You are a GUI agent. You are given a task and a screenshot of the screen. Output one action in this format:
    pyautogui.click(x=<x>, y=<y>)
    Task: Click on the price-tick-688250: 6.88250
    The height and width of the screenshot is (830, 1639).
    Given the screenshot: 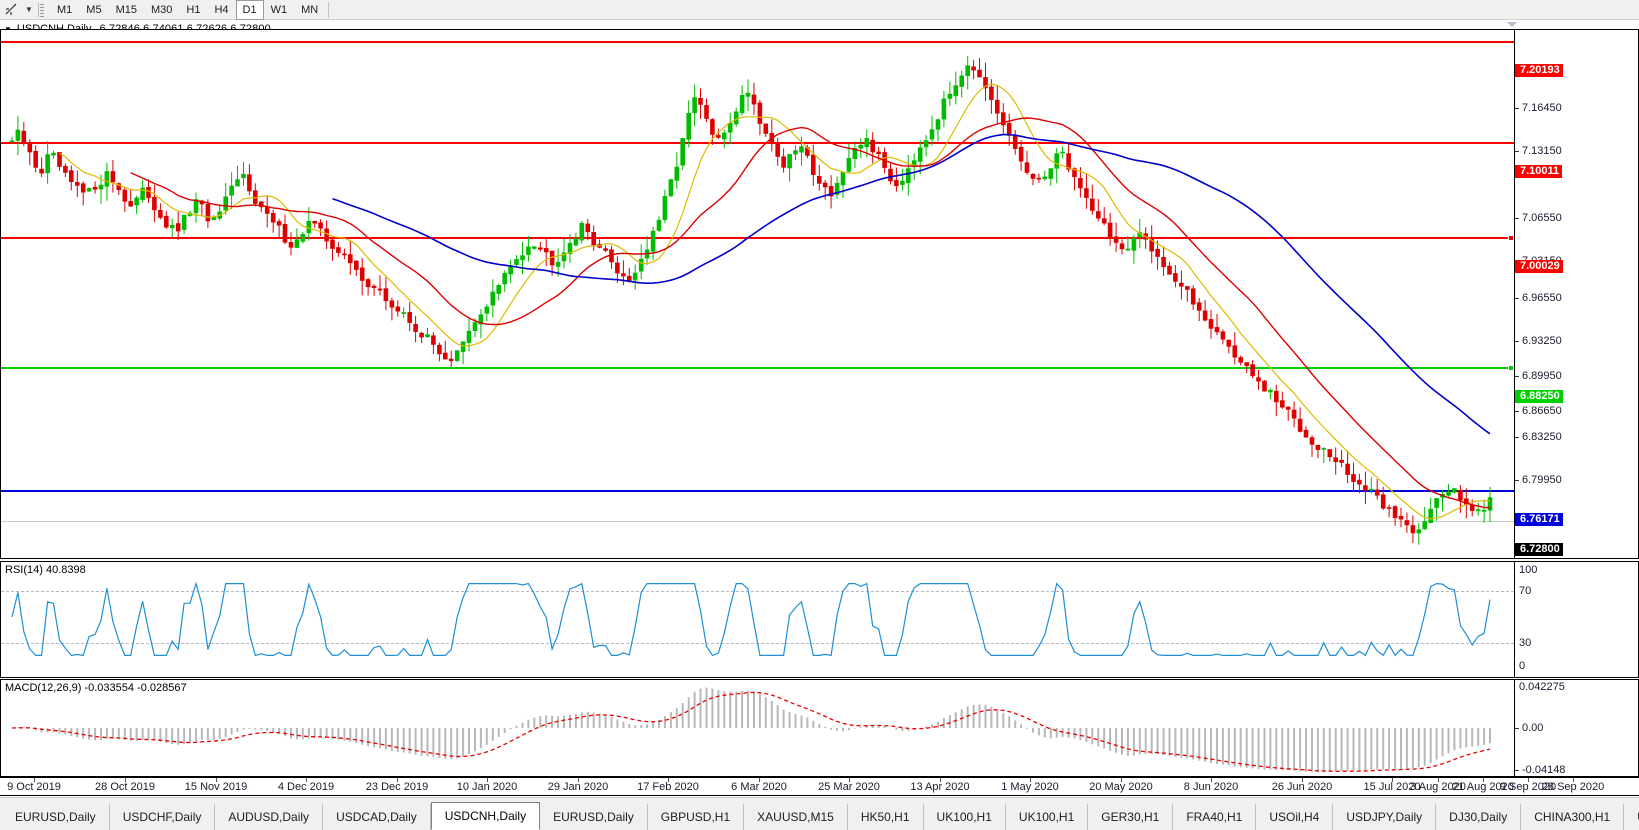 What is the action you would take?
    pyautogui.click(x=1539, y=396)
    